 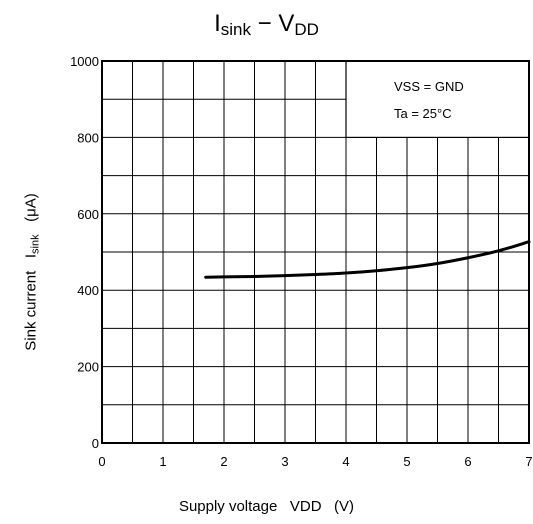 I want to click on x-tick-label: 7, so click(x=528, y=461).